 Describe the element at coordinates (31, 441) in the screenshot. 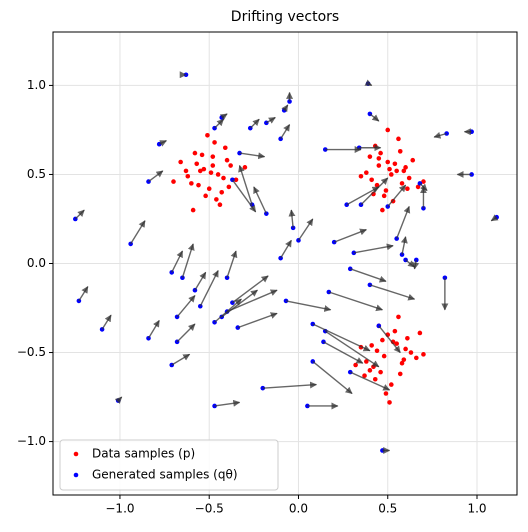

I see `y-tick-label: −1.0` at that location.